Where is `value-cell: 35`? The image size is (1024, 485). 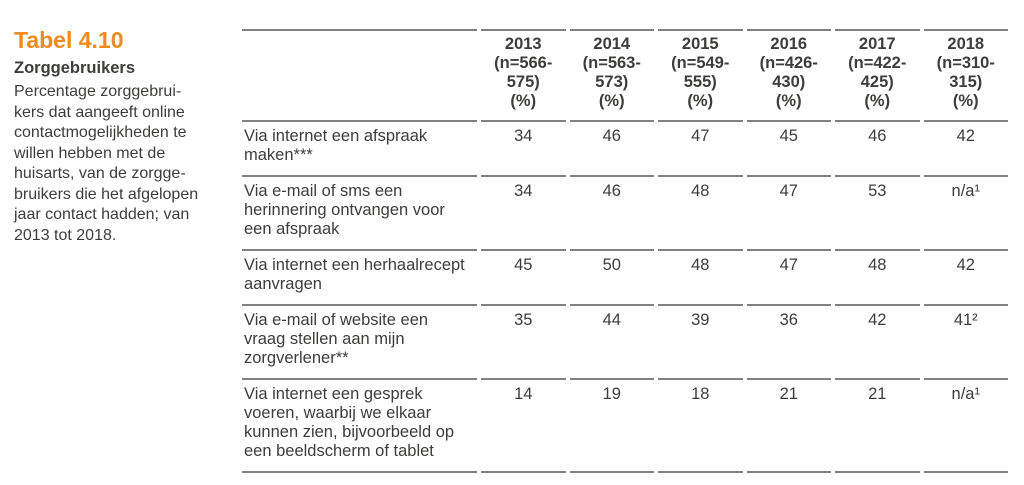
value-cell: 35 is located at coordinates (523, 343).